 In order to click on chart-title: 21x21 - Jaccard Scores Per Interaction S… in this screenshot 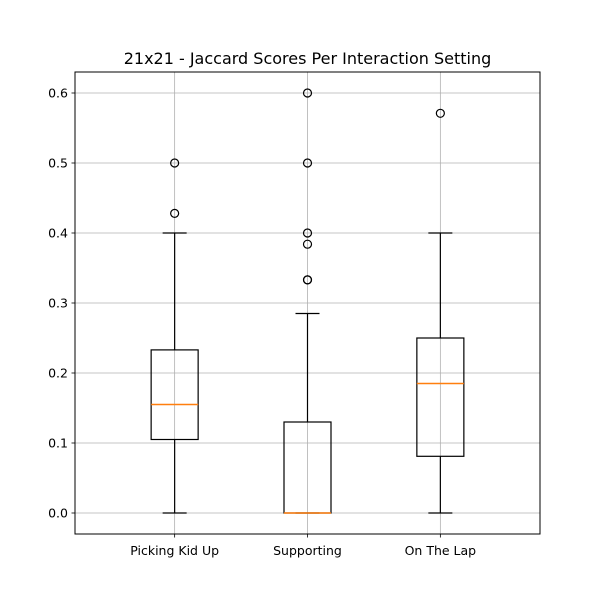, I will do `click(308, 58)`.